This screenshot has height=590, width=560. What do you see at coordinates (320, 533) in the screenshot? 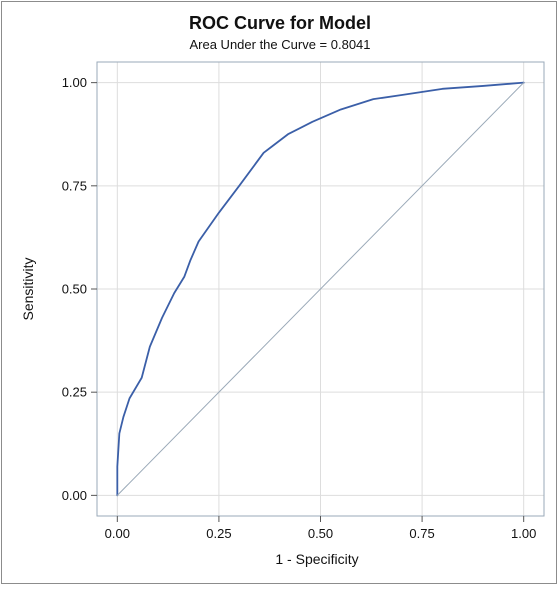
I see `x-tick-label: 0.50` at bounding box center [320, 533].